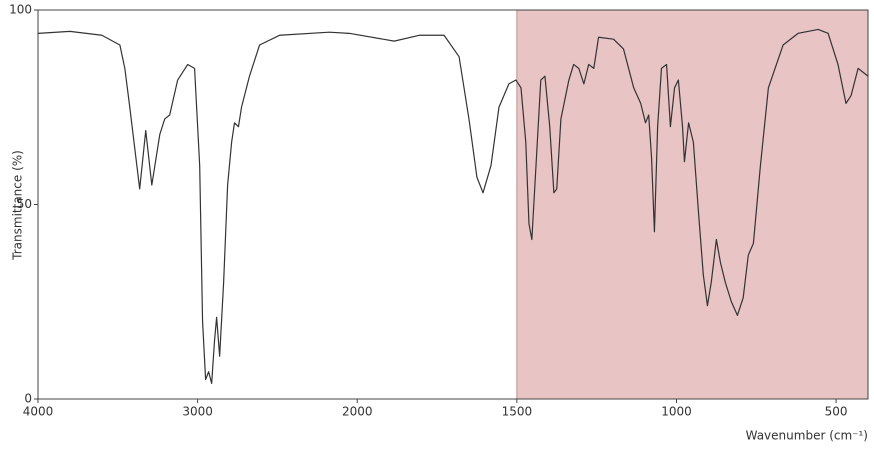 This screenshot has height=453, width=874. What do you see at coordinates (24, 204) in the screenshot?
I see `y-tick-label: 50` at bounding box center [24, 204].